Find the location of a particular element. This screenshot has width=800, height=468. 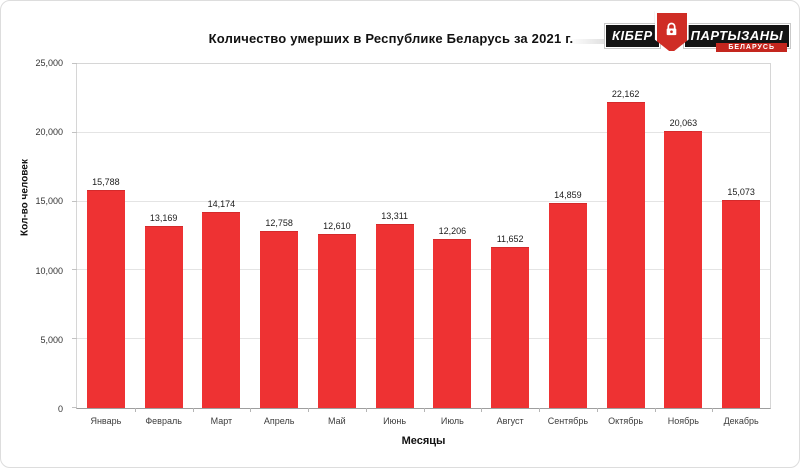

bar-group: 12,610 Май is located at coordinates (337, 245).